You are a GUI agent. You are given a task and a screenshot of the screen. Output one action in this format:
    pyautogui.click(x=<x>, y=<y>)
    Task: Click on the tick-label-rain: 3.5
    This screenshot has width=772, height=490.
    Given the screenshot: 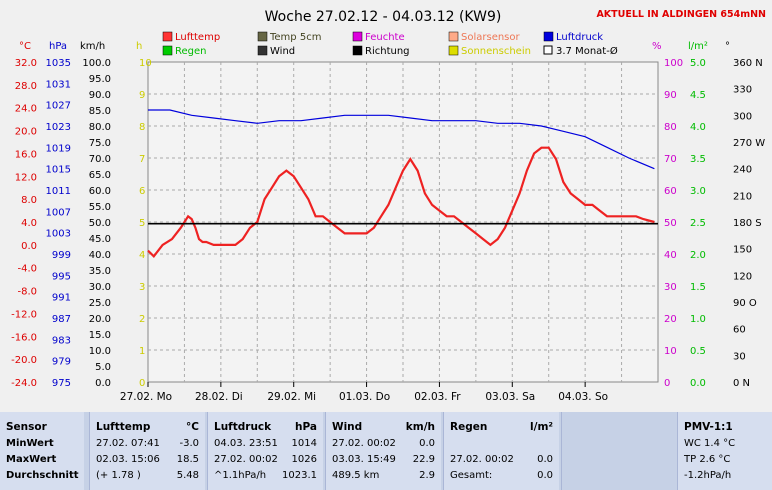 What is the action you would take?
    pyautogui.click(x=698, y=159)
    